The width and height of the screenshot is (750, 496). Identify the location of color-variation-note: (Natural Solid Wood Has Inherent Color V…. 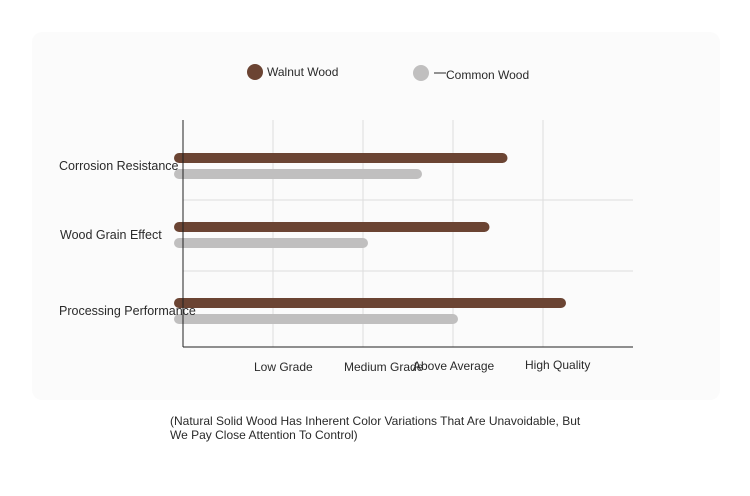
(375, 428).